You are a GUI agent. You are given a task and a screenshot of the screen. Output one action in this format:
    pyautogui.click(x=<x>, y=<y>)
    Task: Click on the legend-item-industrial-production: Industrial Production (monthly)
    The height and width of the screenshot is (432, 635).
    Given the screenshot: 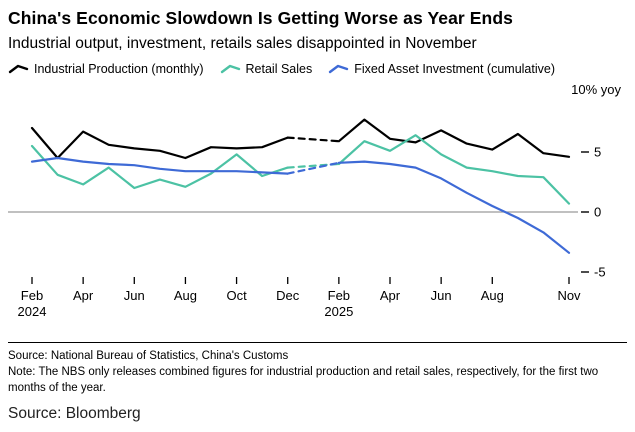 What is the action you would take?
    pyautogui.click(x=106, y=69)
    